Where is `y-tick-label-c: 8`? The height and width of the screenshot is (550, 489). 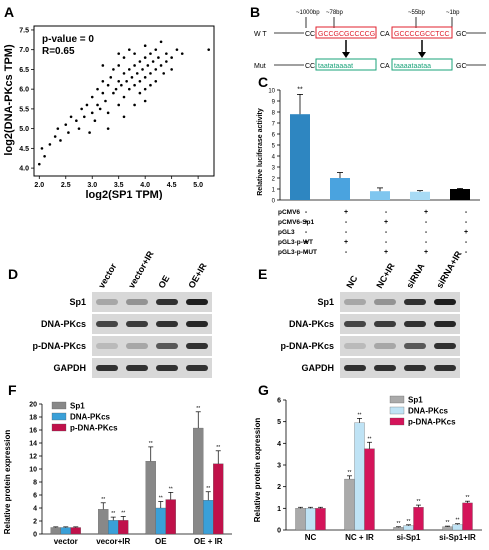
y-tick-label-c: 8 is located at coordinates (274, 114).